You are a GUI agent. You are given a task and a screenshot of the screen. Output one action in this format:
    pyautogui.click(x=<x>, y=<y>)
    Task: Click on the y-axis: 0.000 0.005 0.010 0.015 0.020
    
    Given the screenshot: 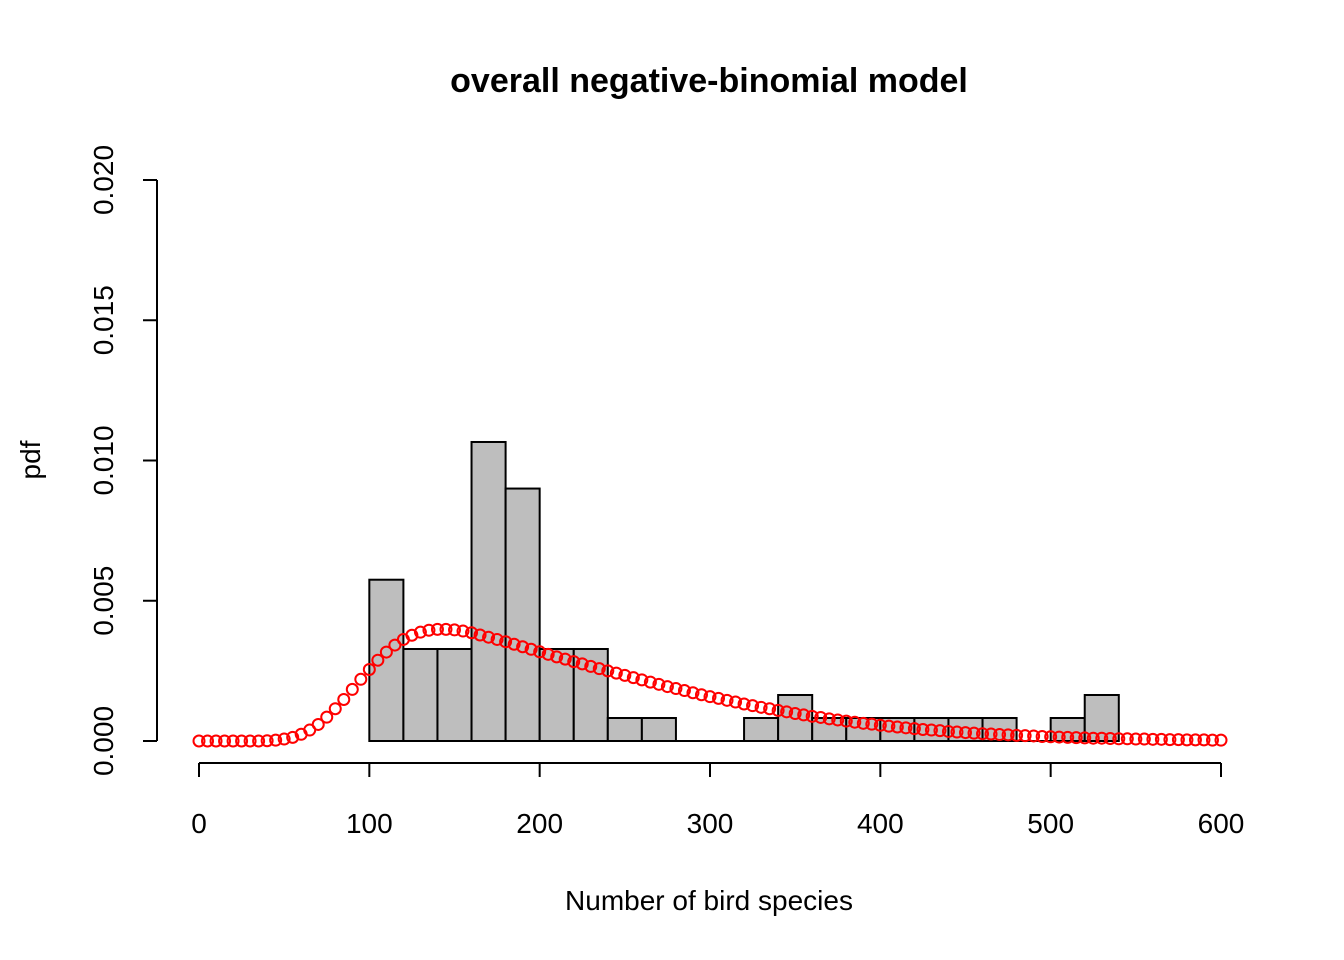 What is the action you would take?
    pyautogui.click(x=123, y=460)
    